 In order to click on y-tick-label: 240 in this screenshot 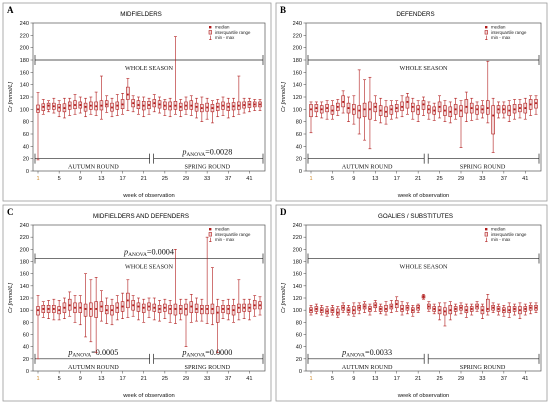, I will do `click(24, 24)`.